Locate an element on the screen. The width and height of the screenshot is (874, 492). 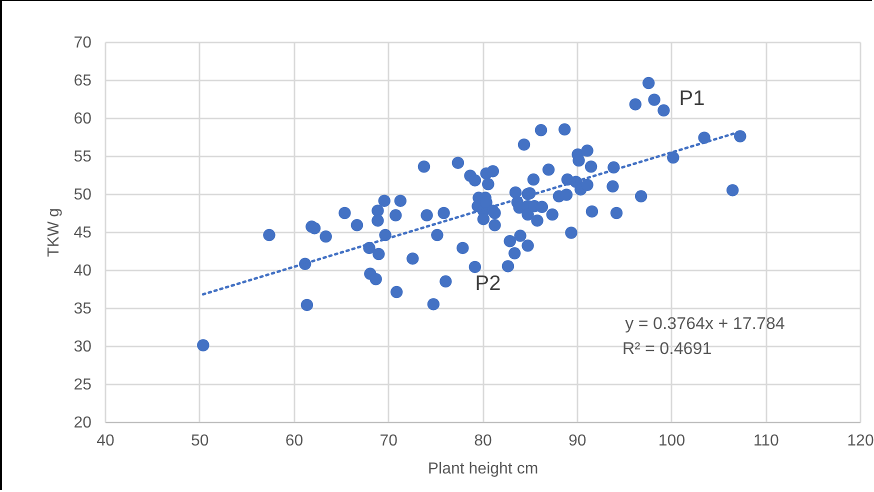
y-tick-label: 50 is located at coordinates (83, 195).